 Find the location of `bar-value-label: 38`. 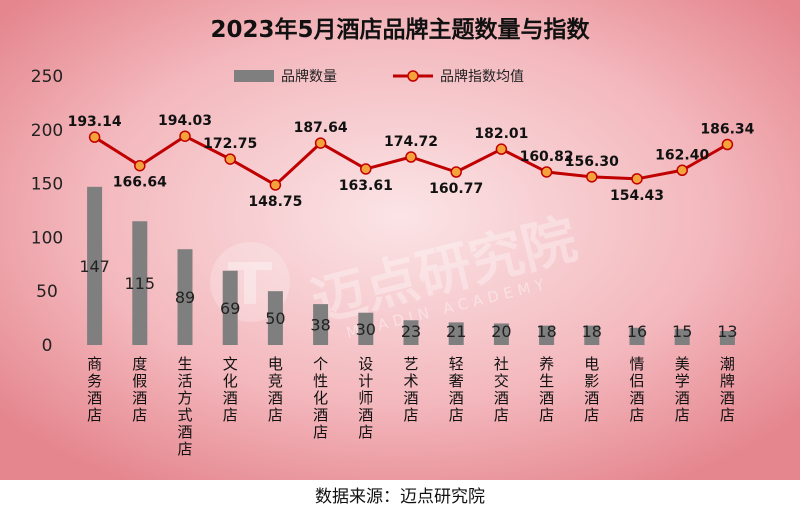

bar-value-label: 38 is located at coordinates (320, 325).